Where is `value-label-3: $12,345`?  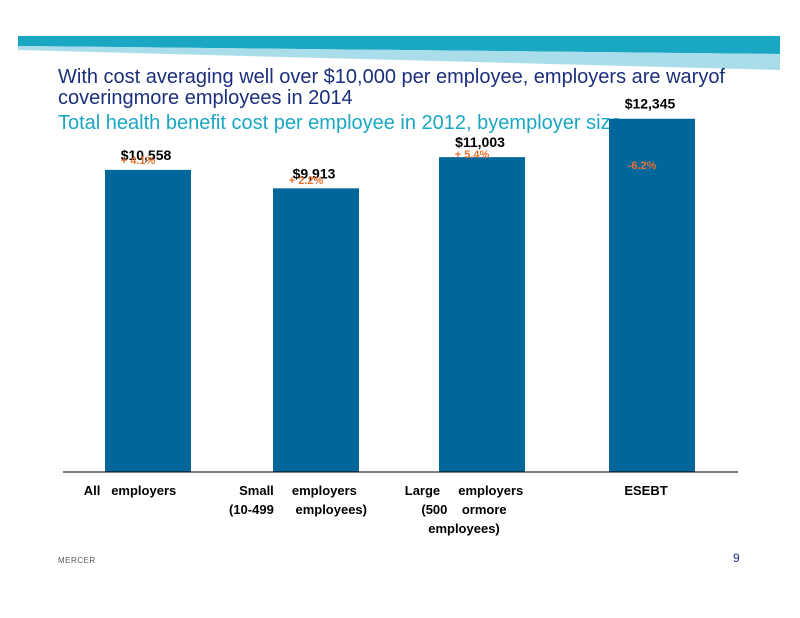
value-label-3: $12,345 is located at coordinates (650, 104).